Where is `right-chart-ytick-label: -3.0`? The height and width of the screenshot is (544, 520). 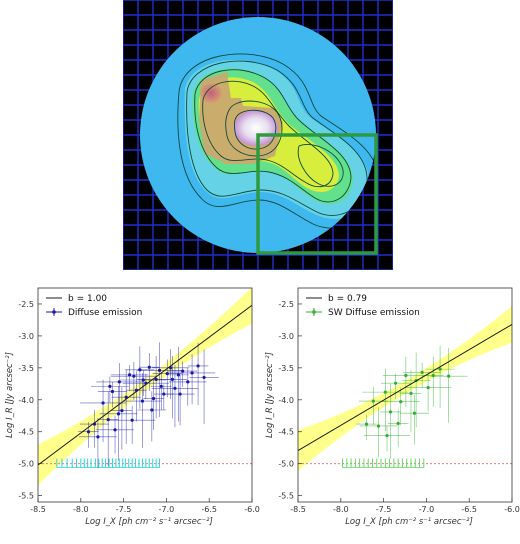 right-chart-ytick-label: -3.0 is located at coordinates (286, 336).